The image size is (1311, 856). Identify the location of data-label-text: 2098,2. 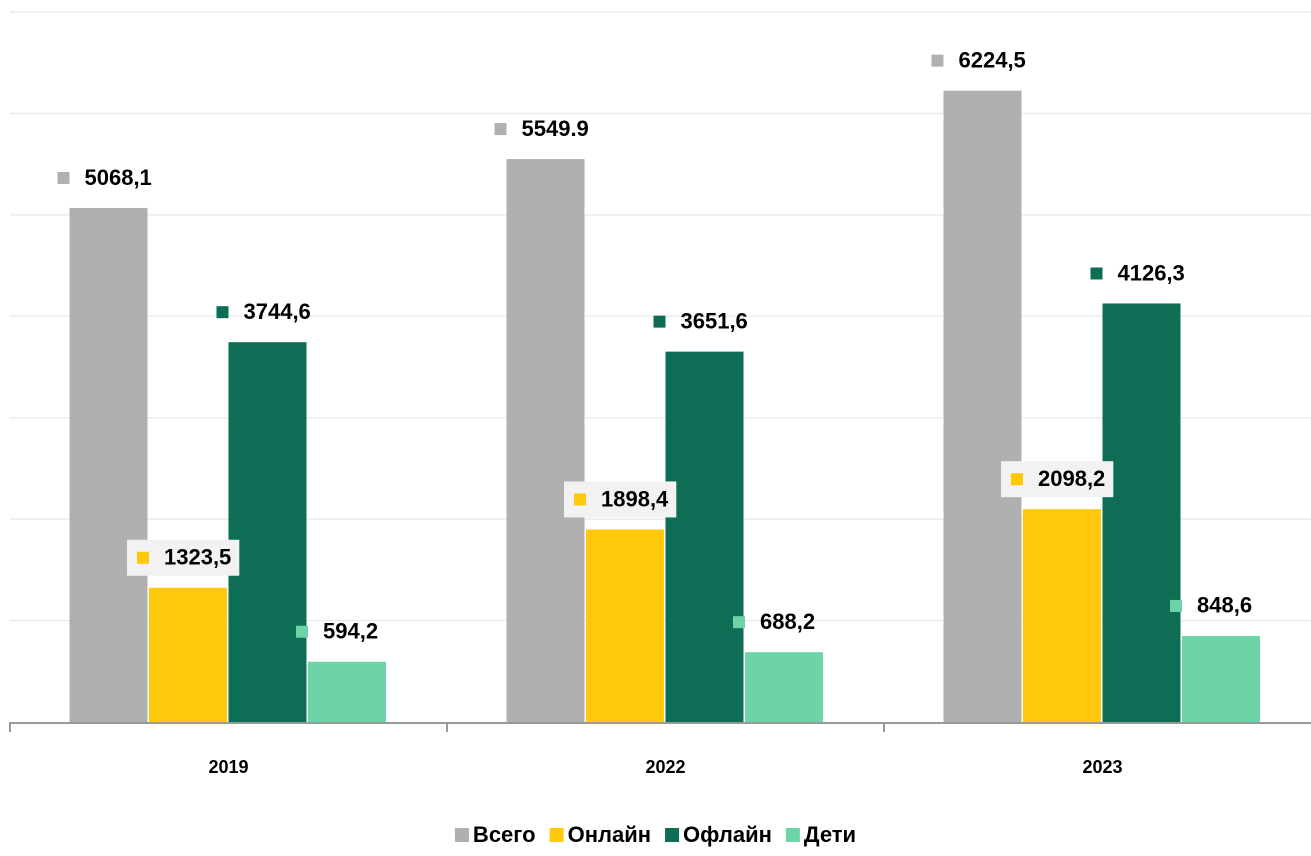
(1071, 478).